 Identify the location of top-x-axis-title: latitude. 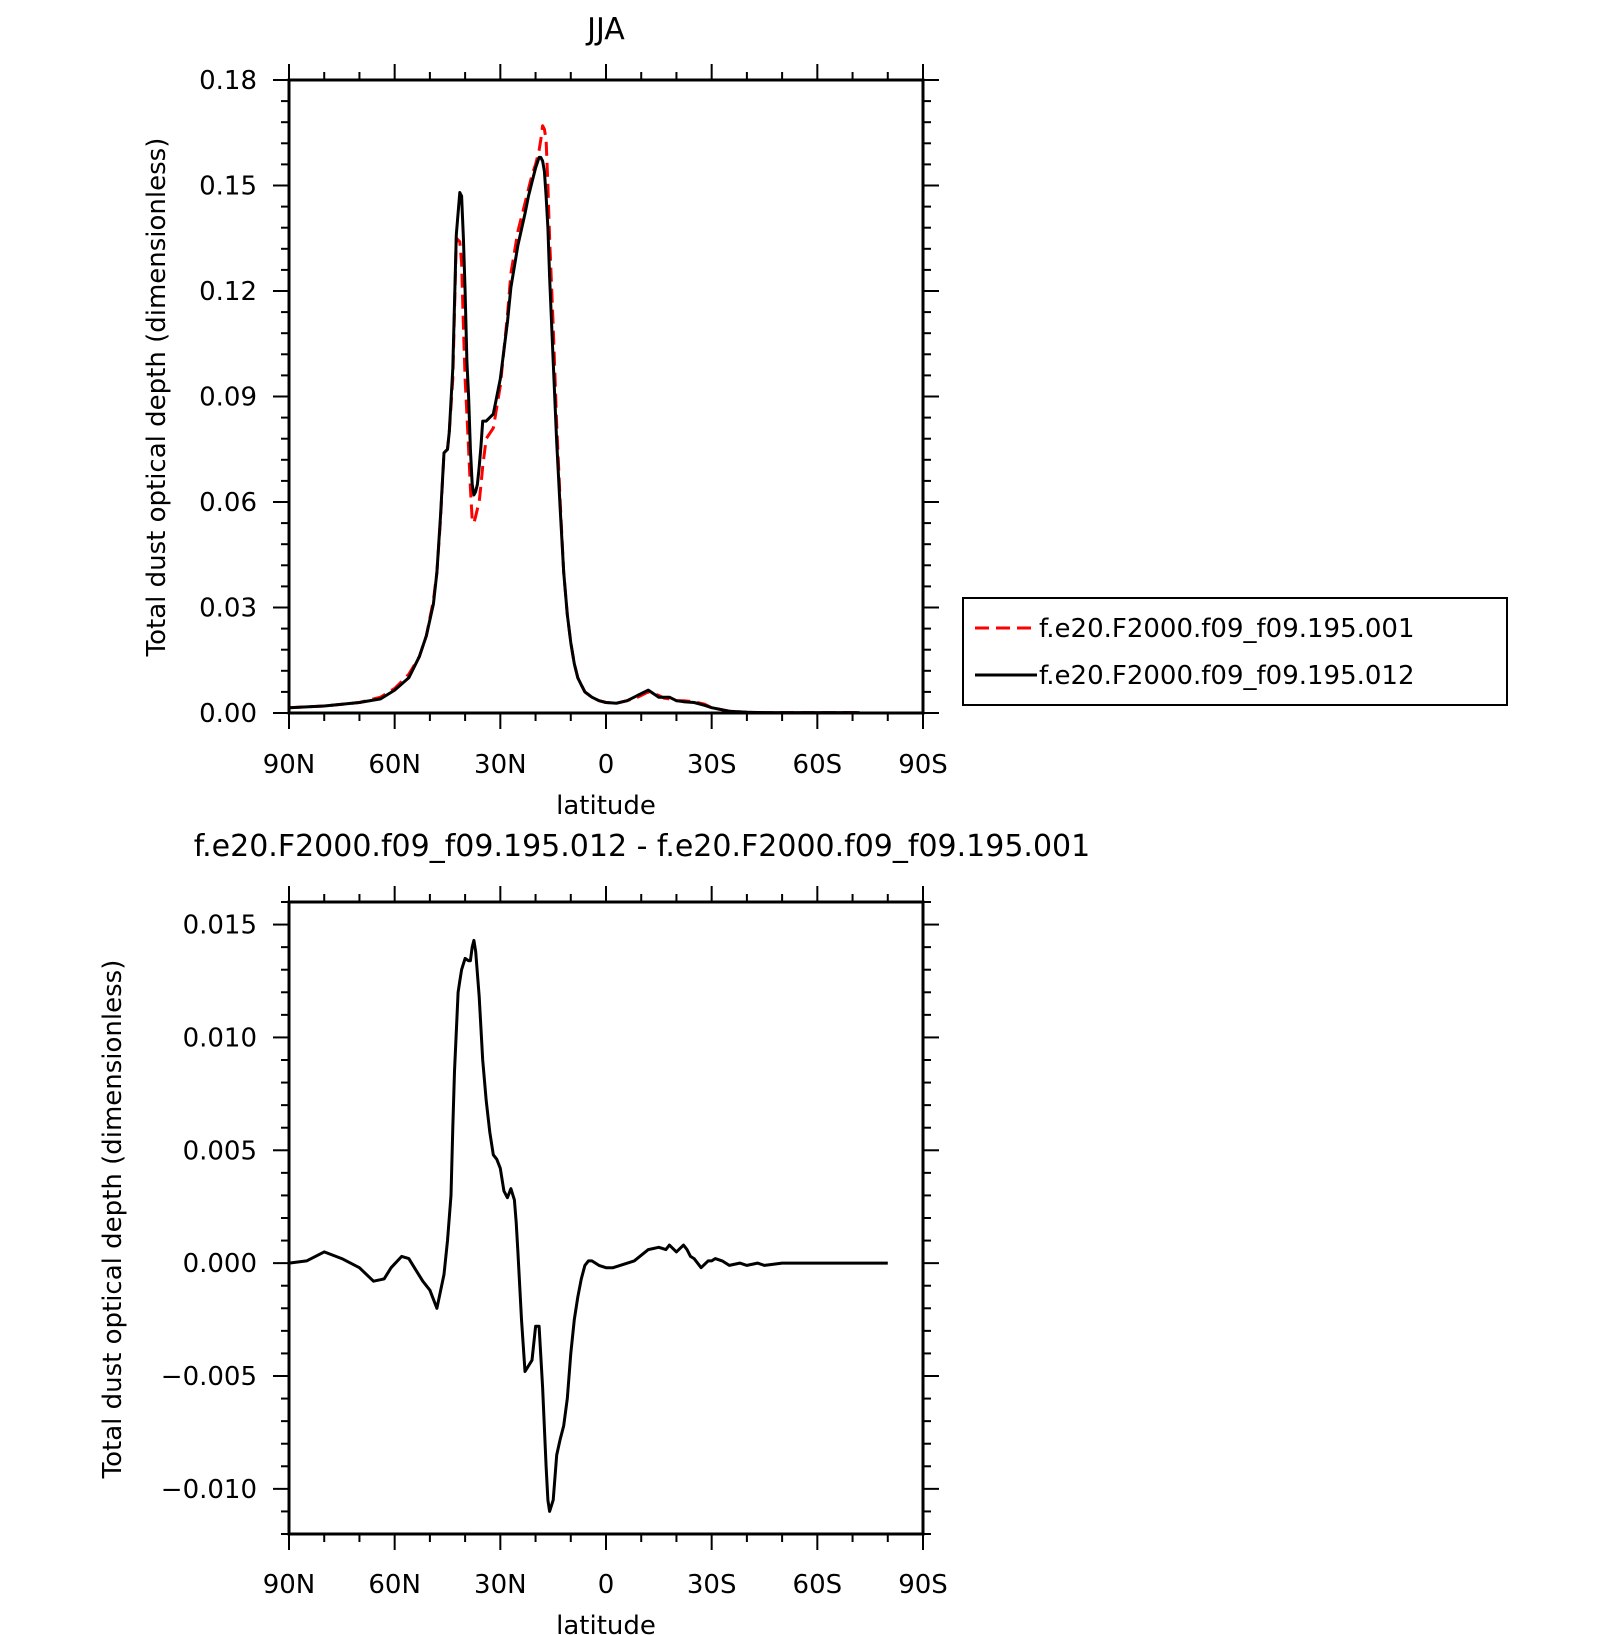
(606, 806).